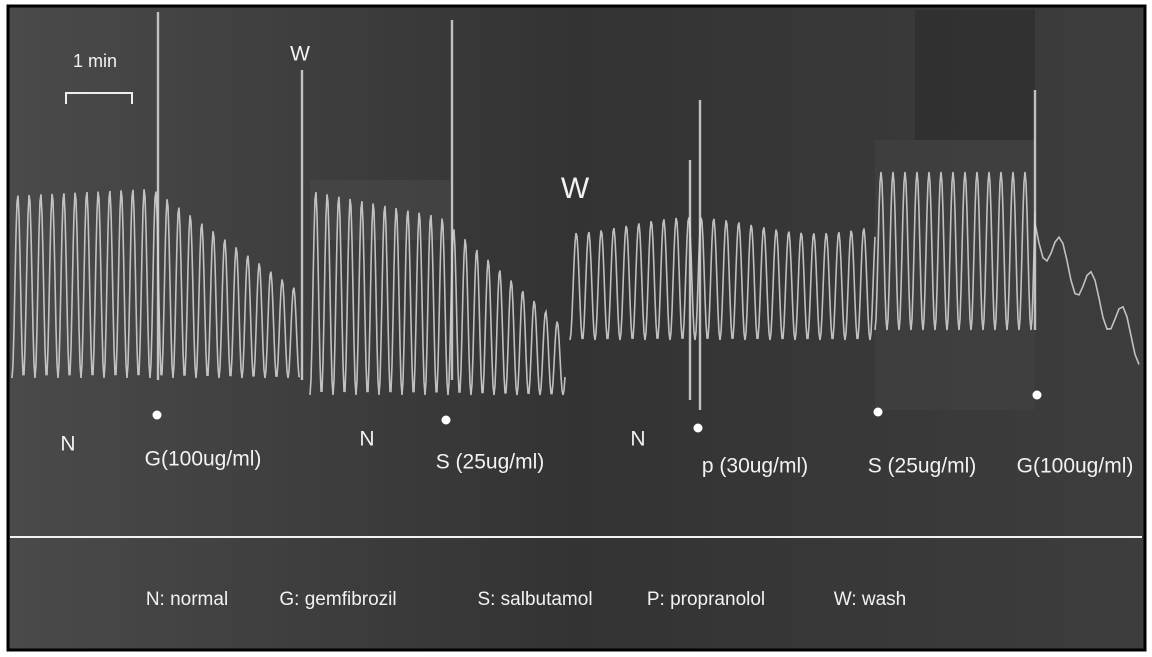 This screenshot has height=657, width=1152. I want to click on legend-entry: N: normal, so click(187, 599).